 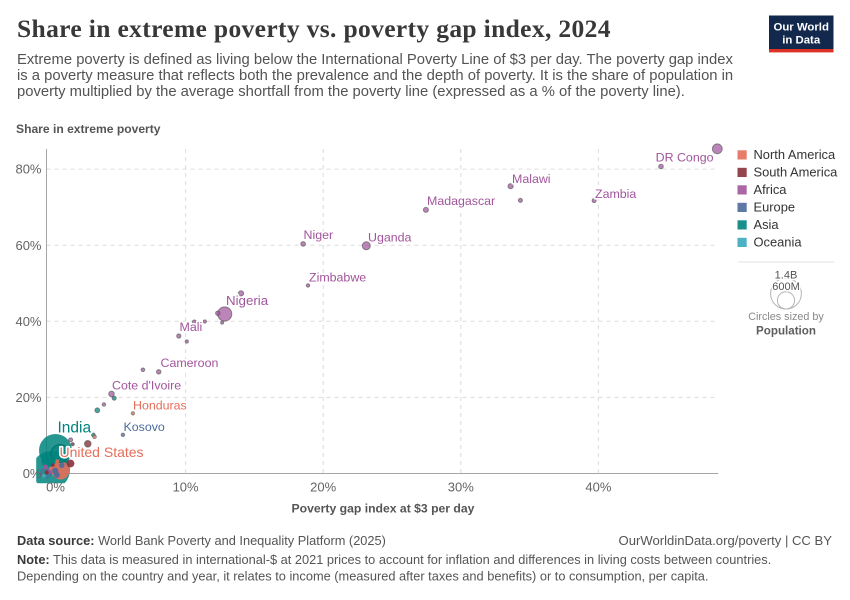 What do you see at coordinates (801, 41) in the screenshot?
I see `svg-text: in Data` at bounding box center [801, 41].